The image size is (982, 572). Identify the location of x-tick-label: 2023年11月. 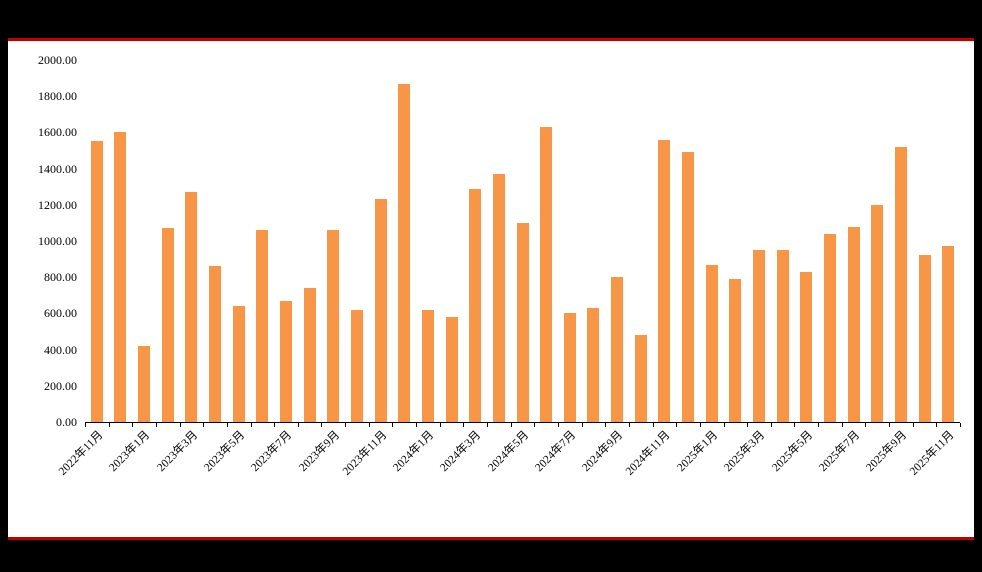
(365, 453).